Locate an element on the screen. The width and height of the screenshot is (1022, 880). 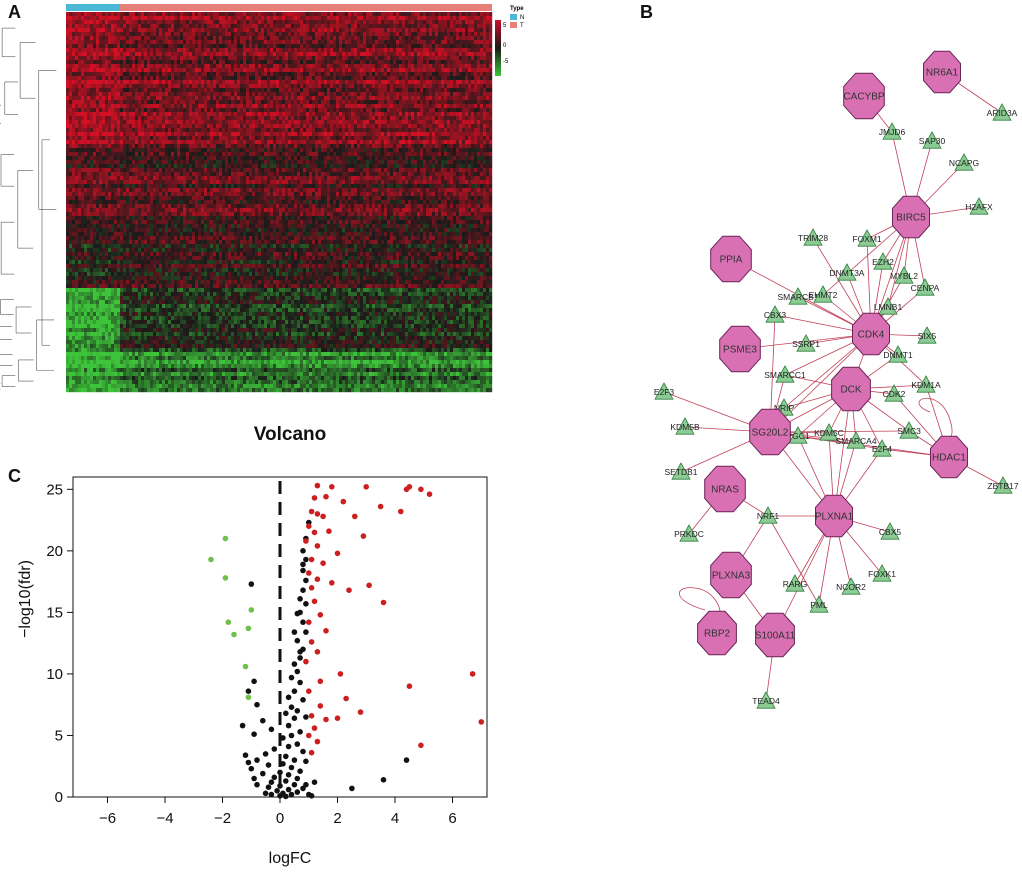
y-tick-label: 15 is located at coordinates (54, 612).